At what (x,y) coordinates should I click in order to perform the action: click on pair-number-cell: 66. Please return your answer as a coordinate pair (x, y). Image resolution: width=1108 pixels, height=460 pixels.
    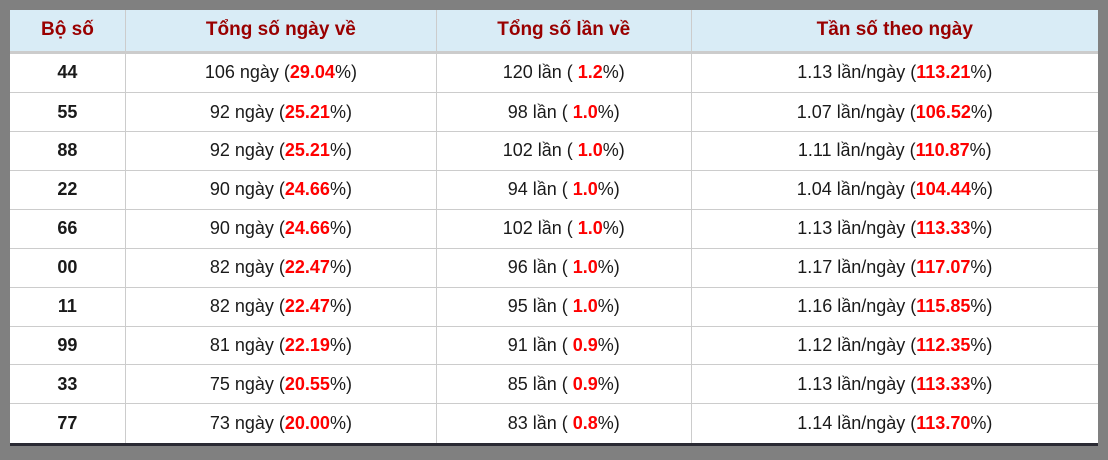
    Looking at the image, I should click on (68, 228).